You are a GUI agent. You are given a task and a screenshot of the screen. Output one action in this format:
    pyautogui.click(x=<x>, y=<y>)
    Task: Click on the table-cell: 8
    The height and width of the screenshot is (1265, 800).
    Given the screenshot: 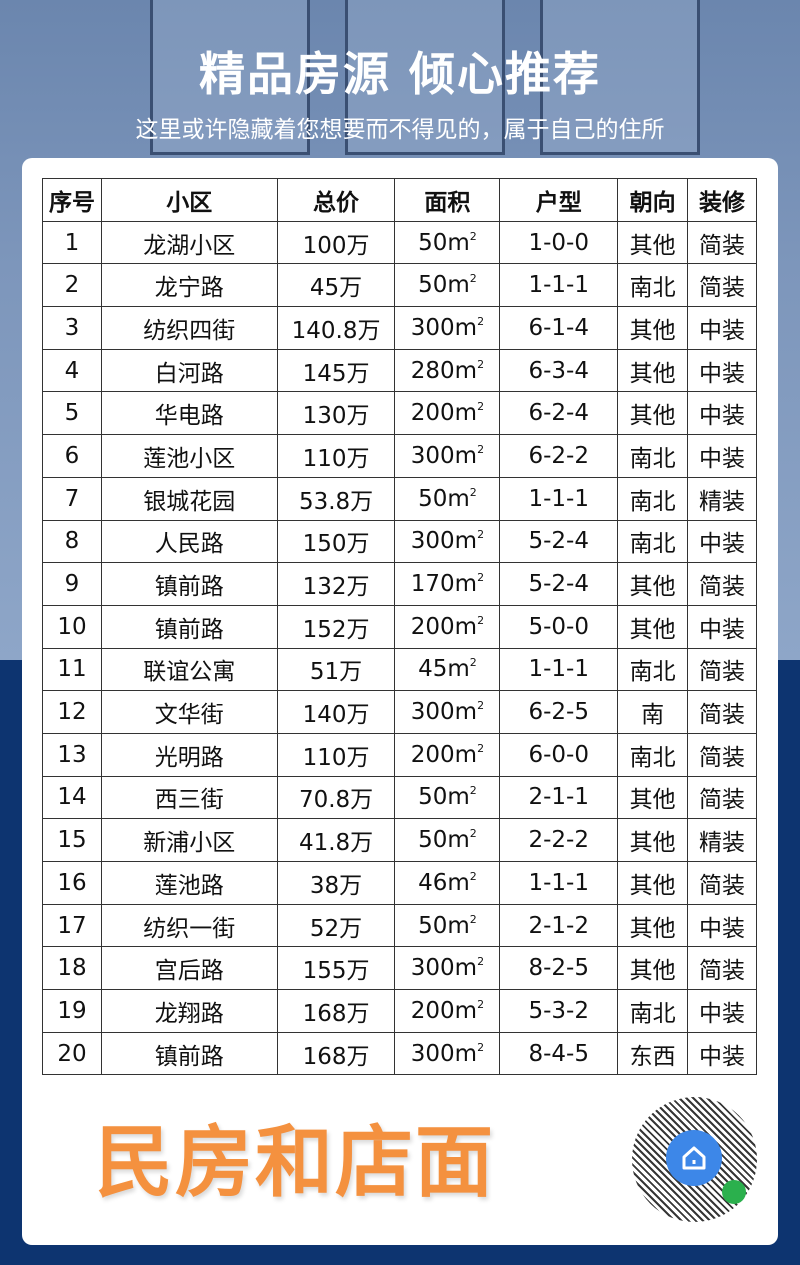 What is the action you would take?
    pyautogui.click(x=72, y=541)
    